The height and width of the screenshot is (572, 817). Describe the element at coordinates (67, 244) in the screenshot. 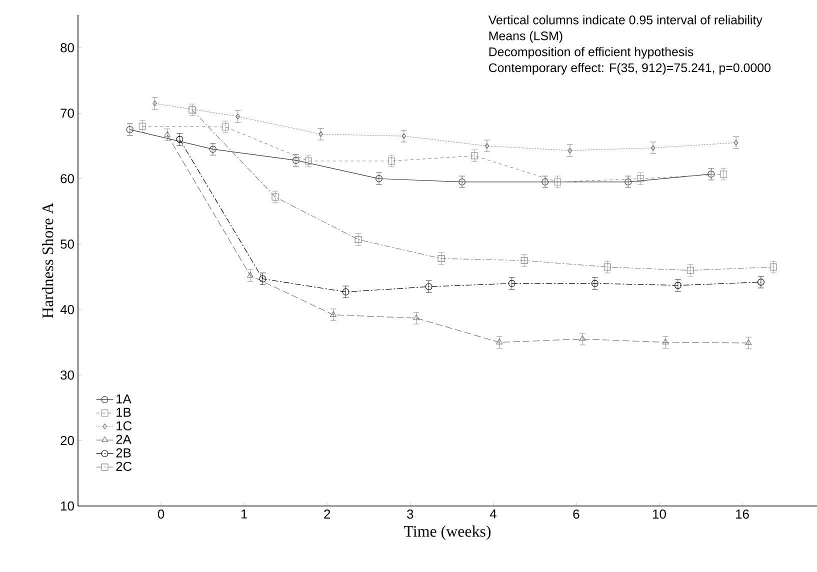

I see `y-tick-label: 50` at that location.